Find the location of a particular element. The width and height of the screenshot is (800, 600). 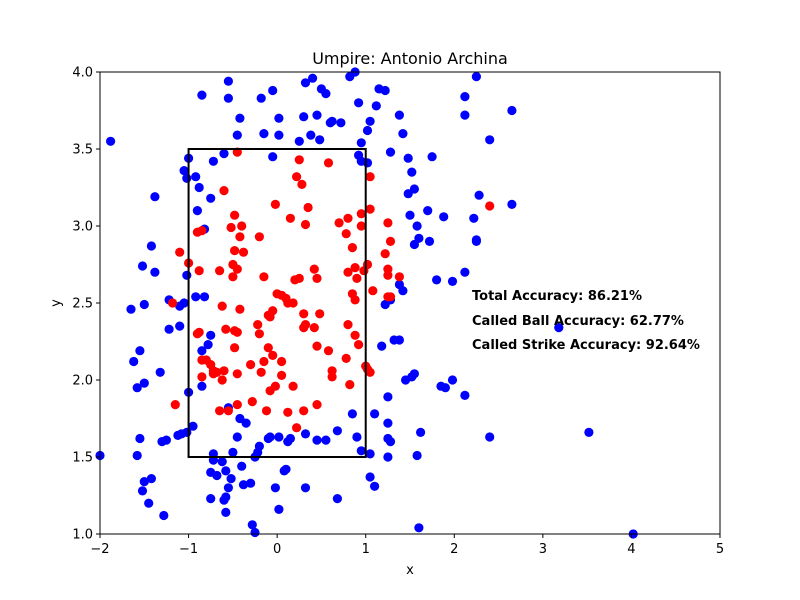

x-axis-label: x is located at coordinates (410, 570).